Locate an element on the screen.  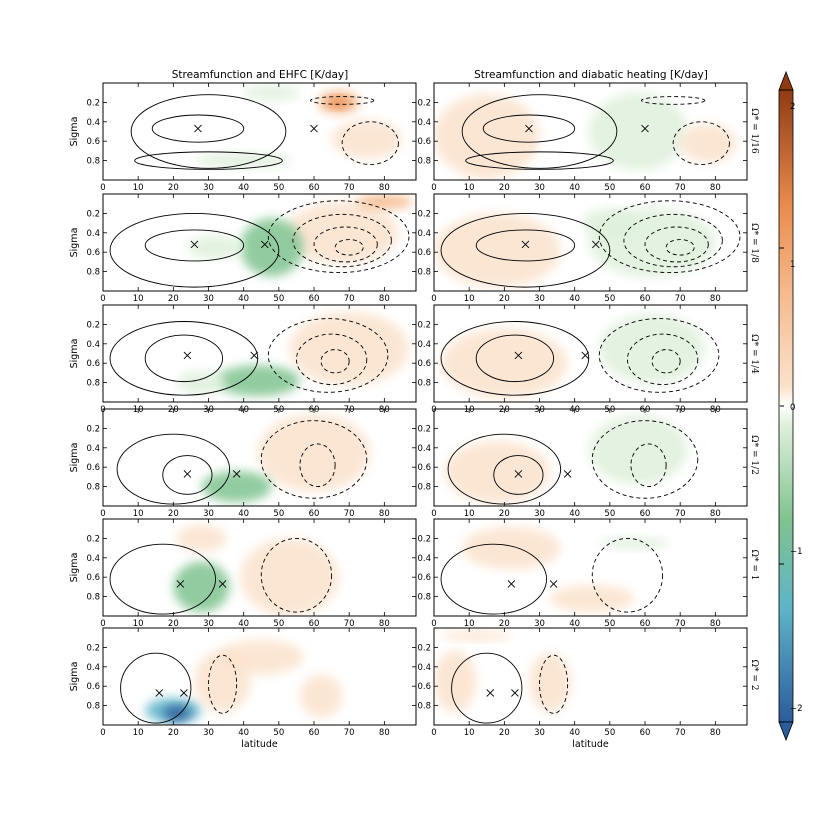
colorbar-tick-label: 2 is located at coordinates (792, 107).